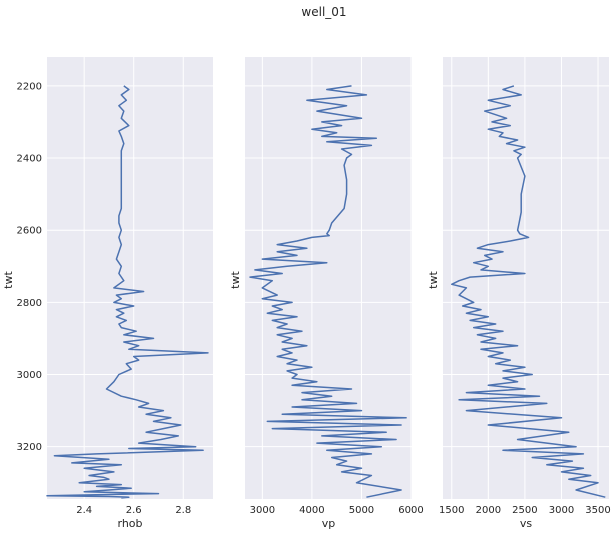  What do you see at coordinates (29, 375) in the screenshot?
I see `y-tick-label: 3000` at bounding box center [29, 375].